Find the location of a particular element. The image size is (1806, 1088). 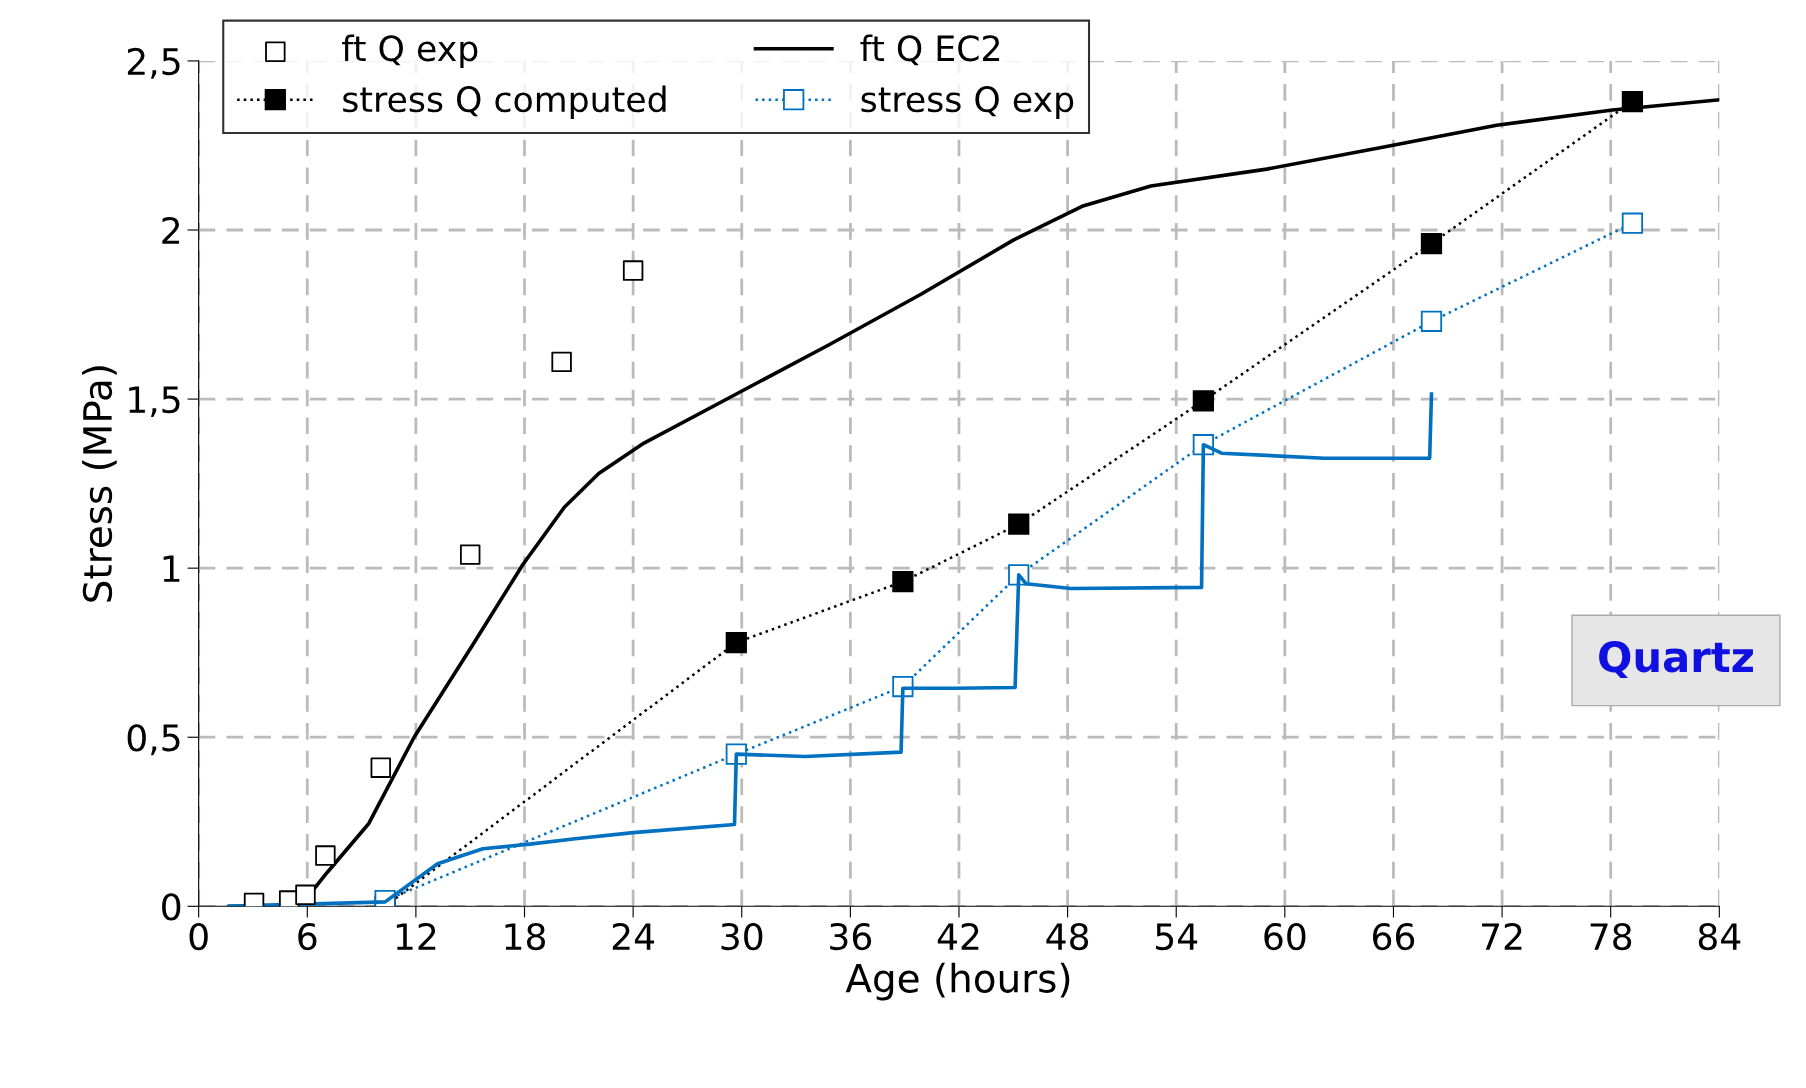

y-tick-label: 1 is located at coordinates (171, 568).